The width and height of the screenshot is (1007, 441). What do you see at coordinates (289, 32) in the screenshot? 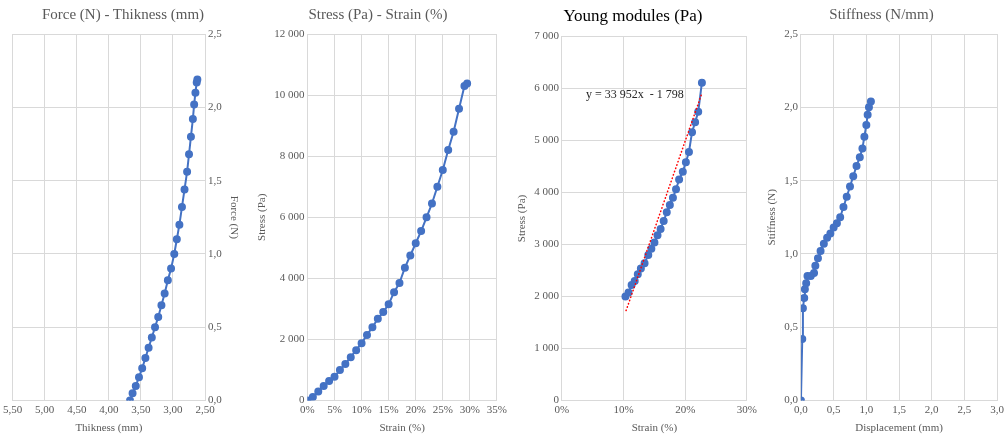
I see `y-tick-label: 12 000` at bounding box center [289, 32].